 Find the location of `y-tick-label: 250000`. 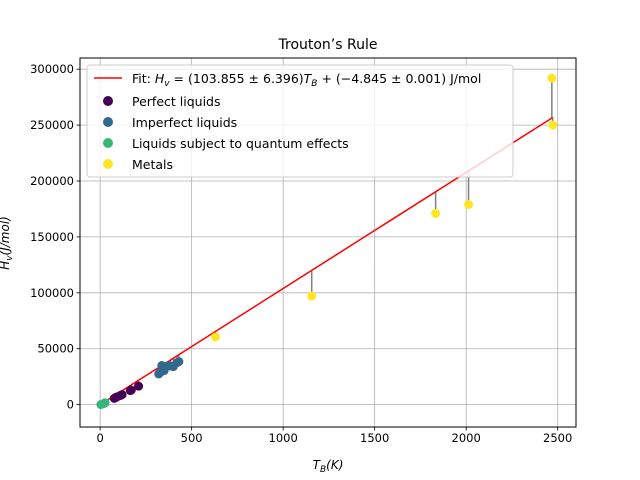

y-tick-label: 250000 is located at coordinates (52, 125).